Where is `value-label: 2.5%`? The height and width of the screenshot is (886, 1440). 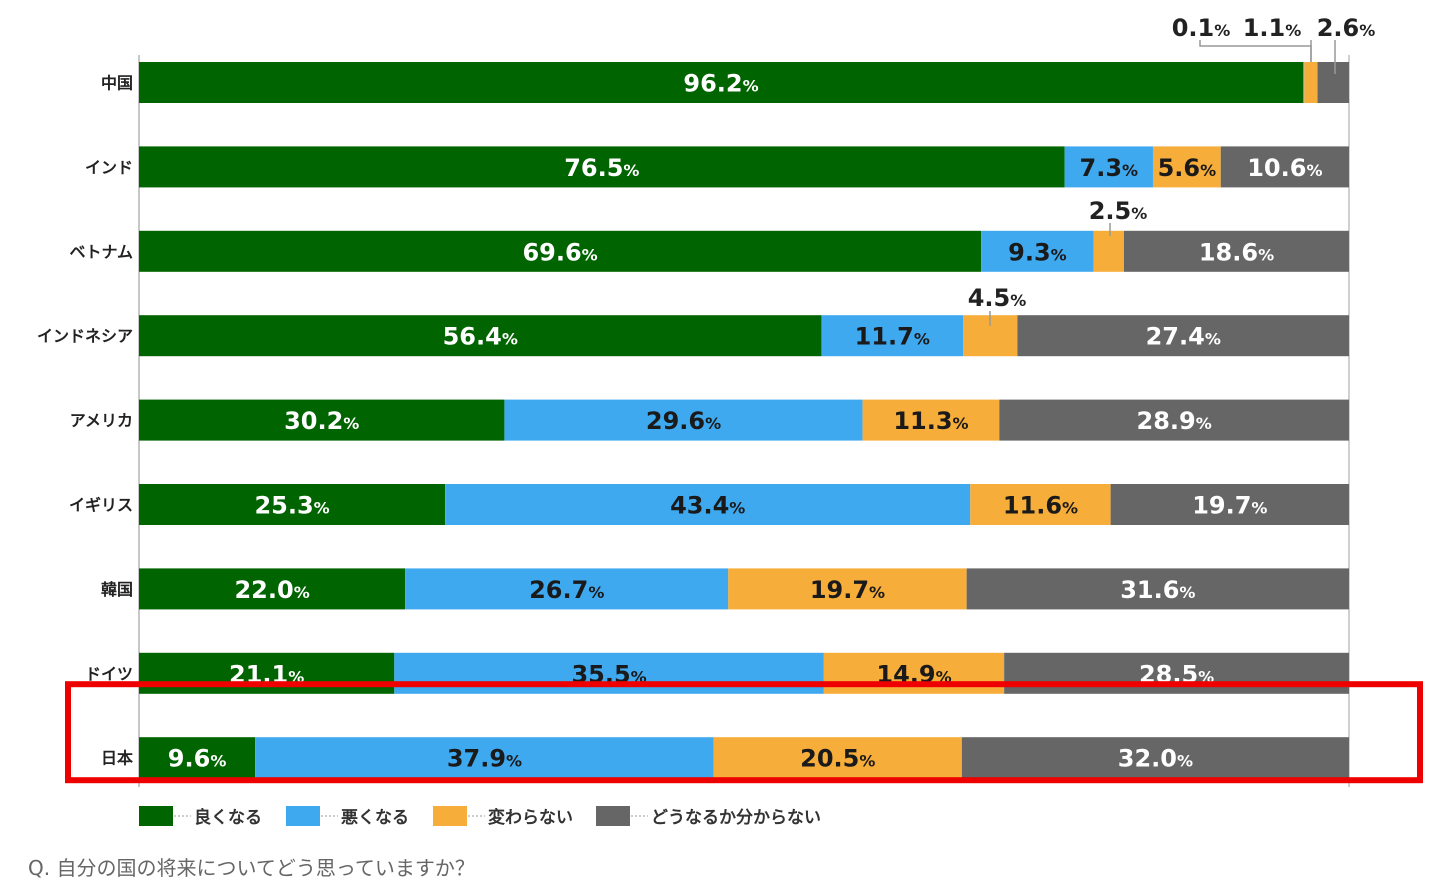
value-label: 2.5% is located at coordinates (1118, 211).